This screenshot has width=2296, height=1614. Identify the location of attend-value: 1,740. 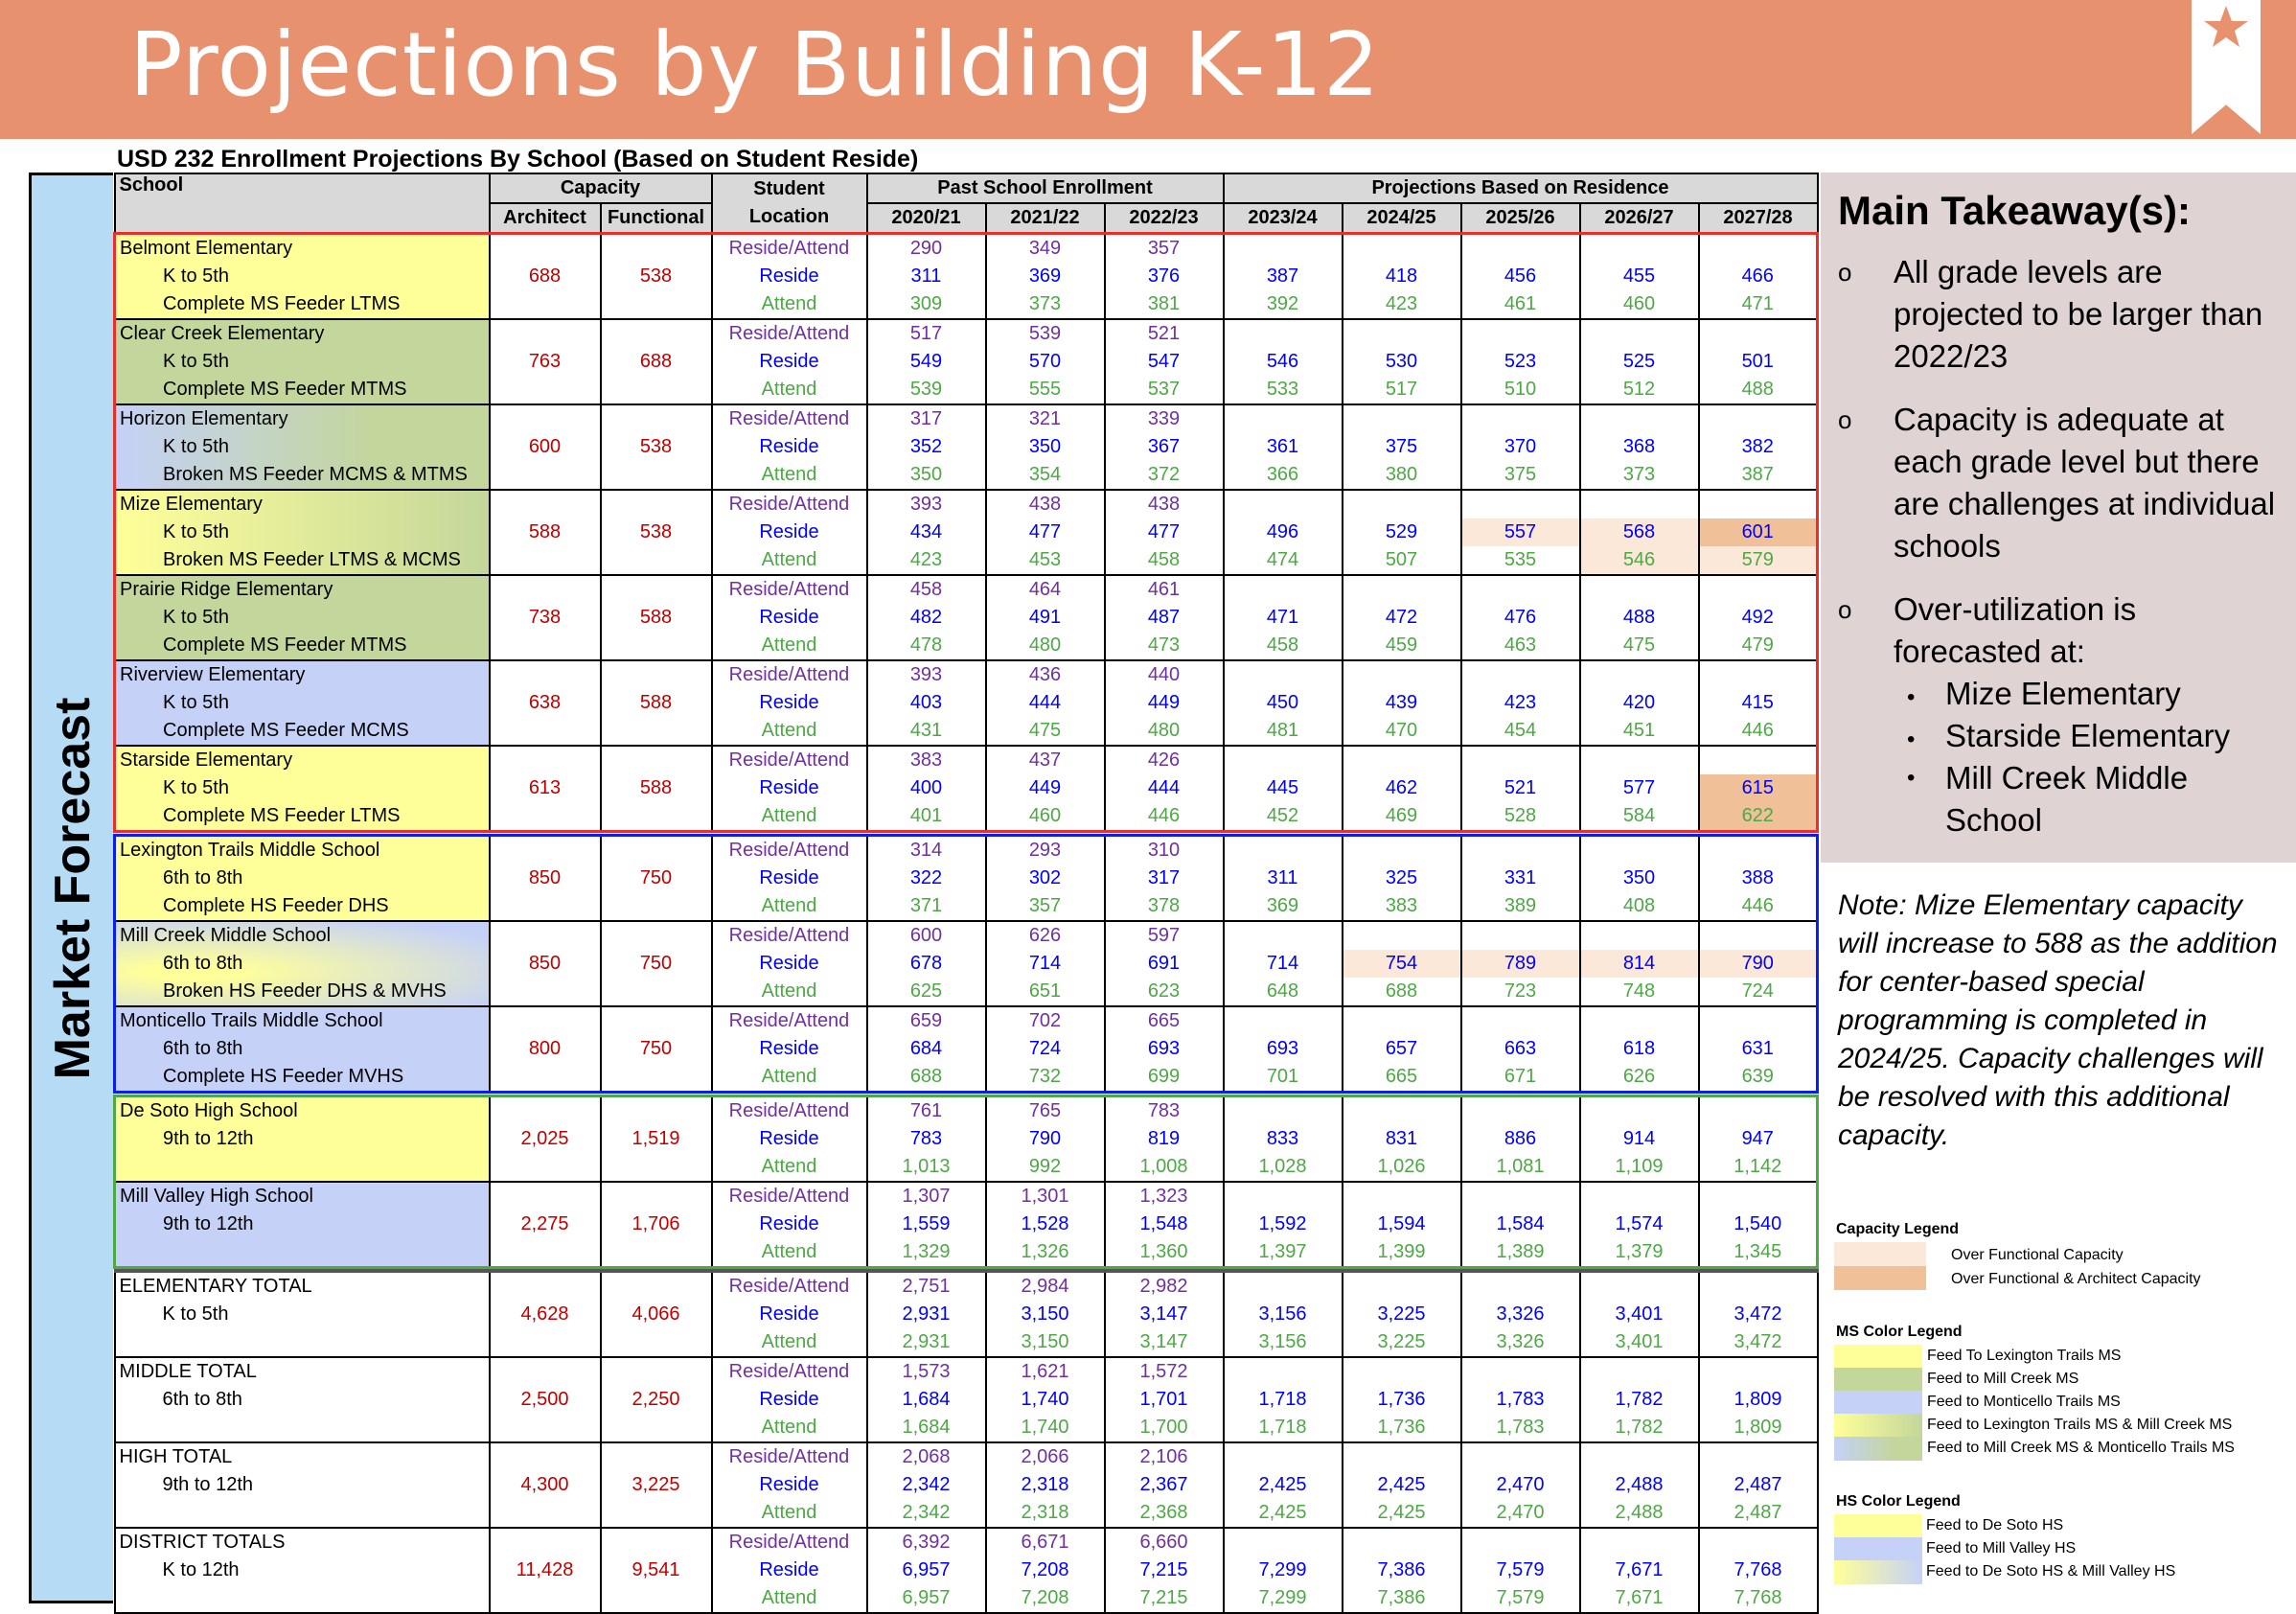
(1045, 1427).